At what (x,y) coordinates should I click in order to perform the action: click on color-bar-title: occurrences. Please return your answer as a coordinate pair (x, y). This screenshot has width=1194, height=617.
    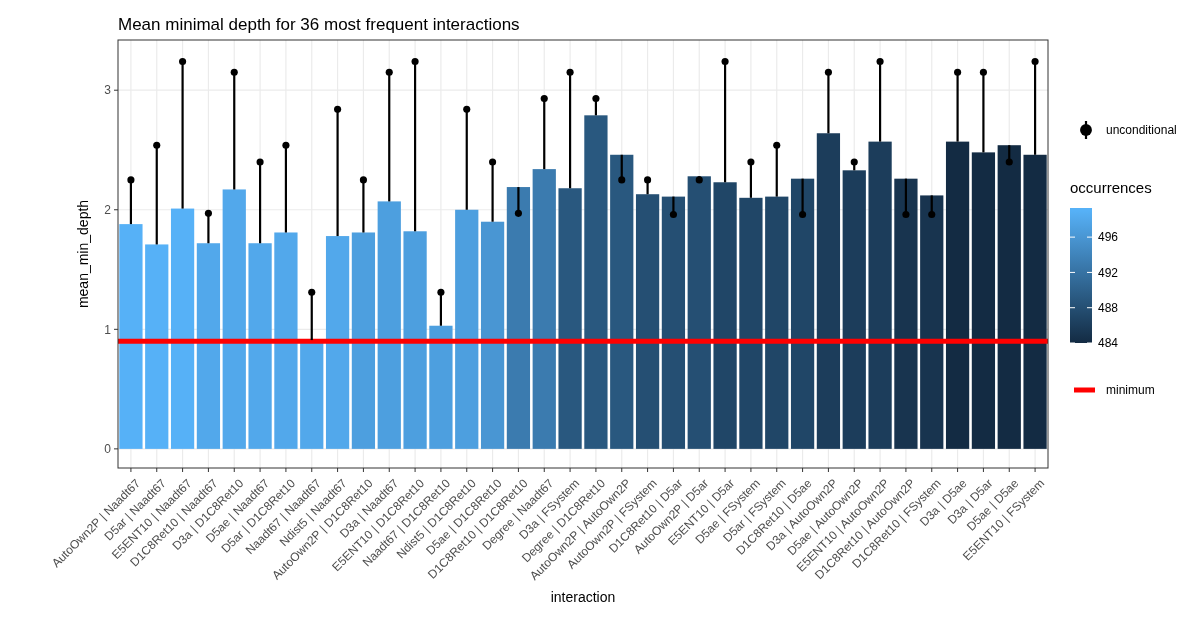
    Looking at the image, I should click on (1111, 187).